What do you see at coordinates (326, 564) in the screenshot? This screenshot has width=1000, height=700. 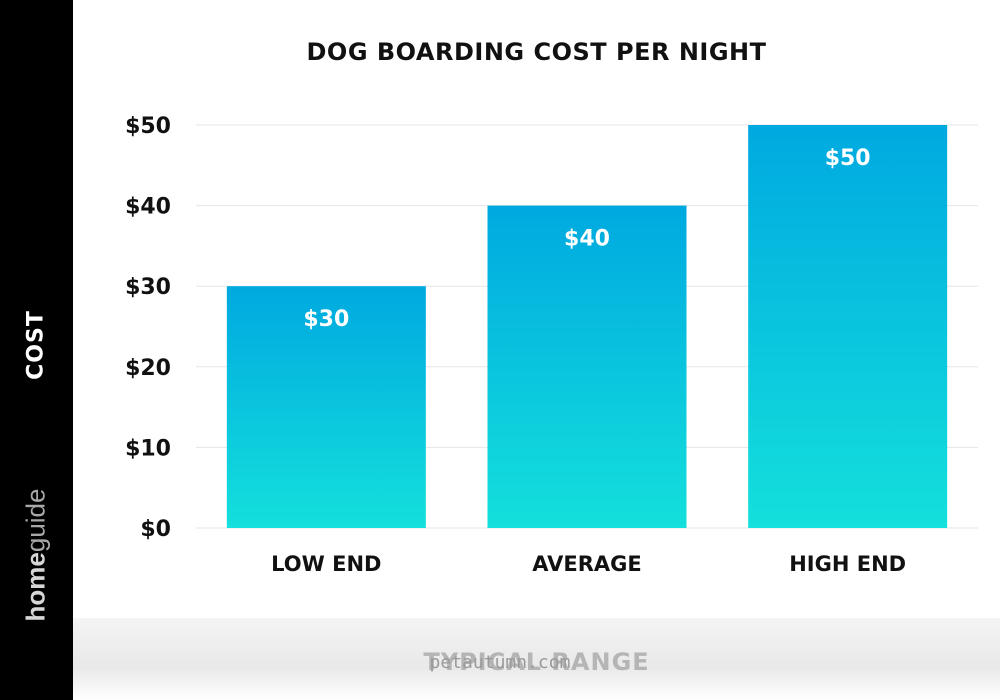 I see `x-category-label: LOW END` at bounding box center [326, 564].